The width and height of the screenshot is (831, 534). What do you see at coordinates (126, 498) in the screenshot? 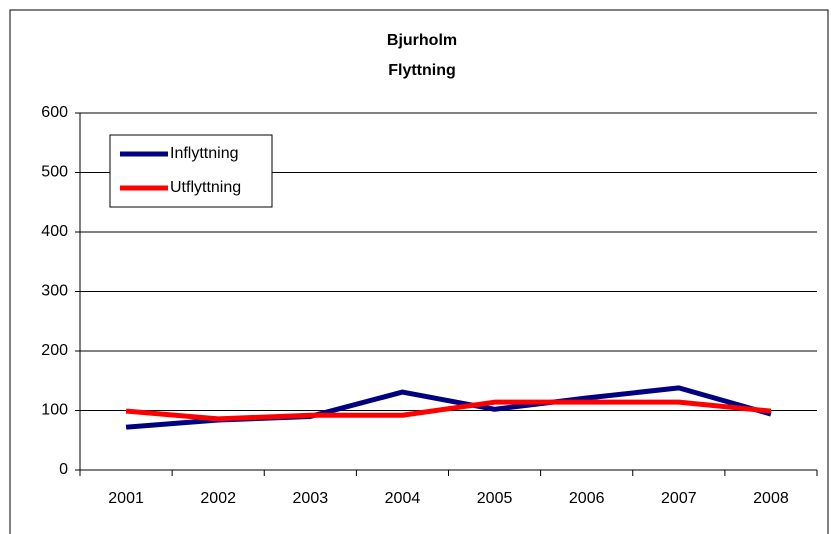
I see `x-tick-label: 2001` at bounding box center [126, 498].